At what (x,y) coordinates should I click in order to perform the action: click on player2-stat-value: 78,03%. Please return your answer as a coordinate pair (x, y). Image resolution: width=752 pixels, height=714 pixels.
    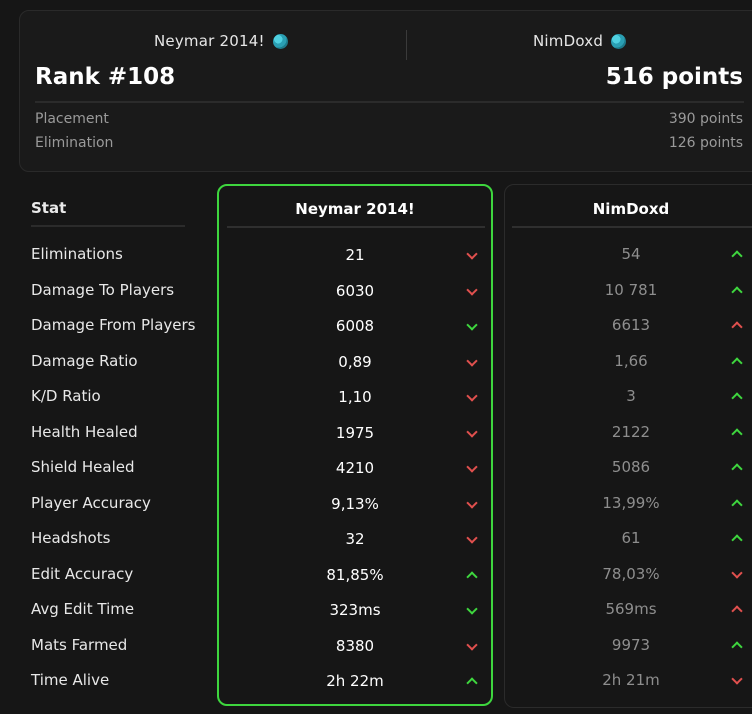
    Looking at the image, I should click on (631, 574).